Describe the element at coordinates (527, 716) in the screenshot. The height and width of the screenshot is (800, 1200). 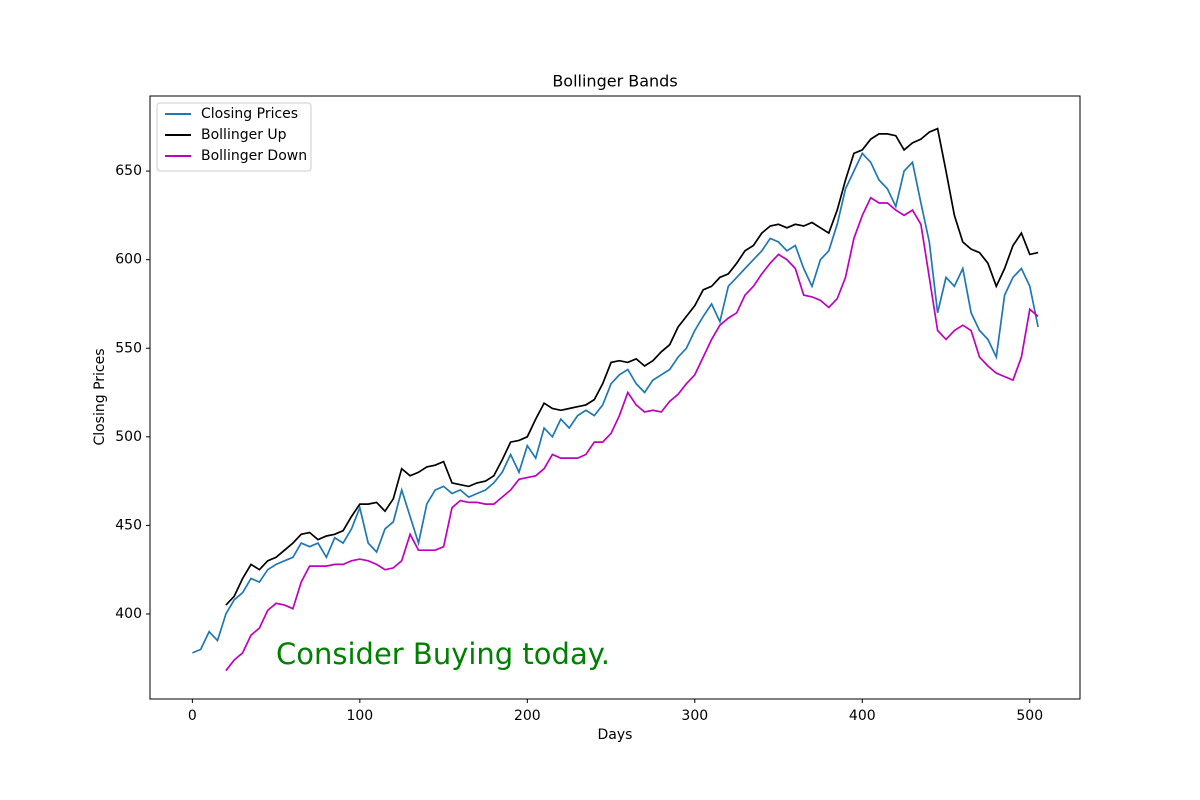
I see `x-tick-label: 200` at that location.